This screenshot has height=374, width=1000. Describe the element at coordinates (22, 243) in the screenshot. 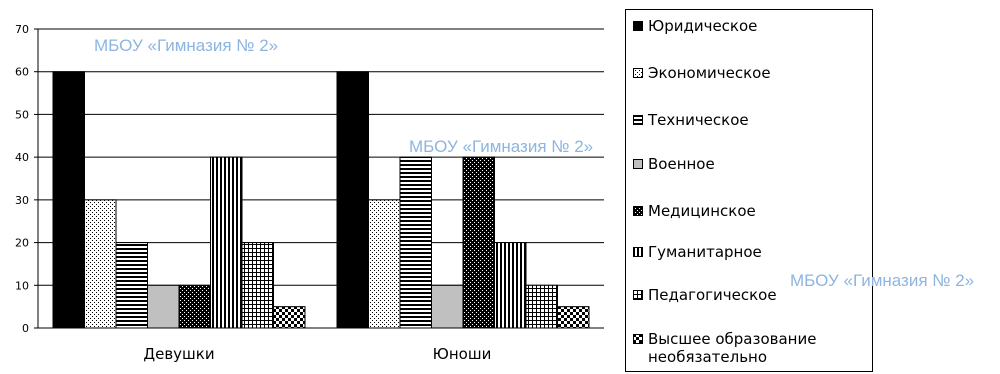

I see `y-tick-label: 20` at that location.